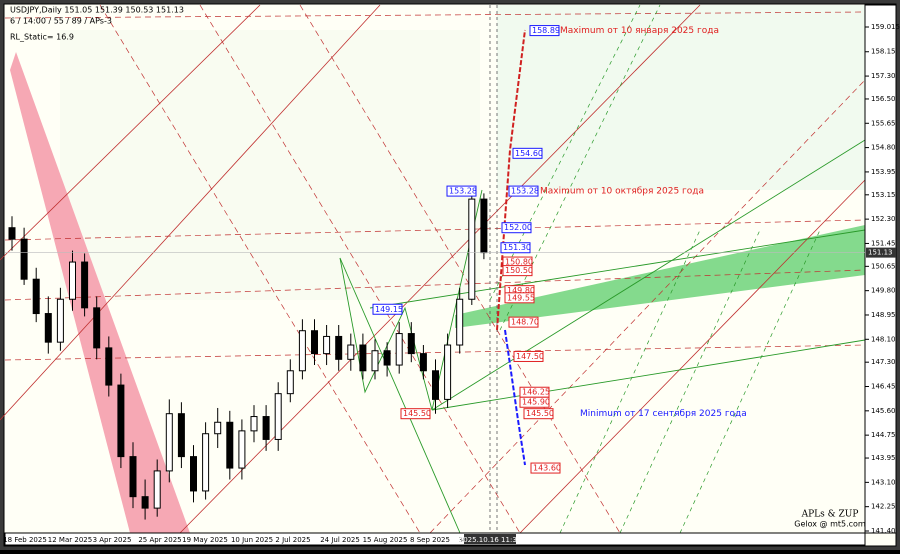  I want to click on current-price: 151.13, so click(880, 253).